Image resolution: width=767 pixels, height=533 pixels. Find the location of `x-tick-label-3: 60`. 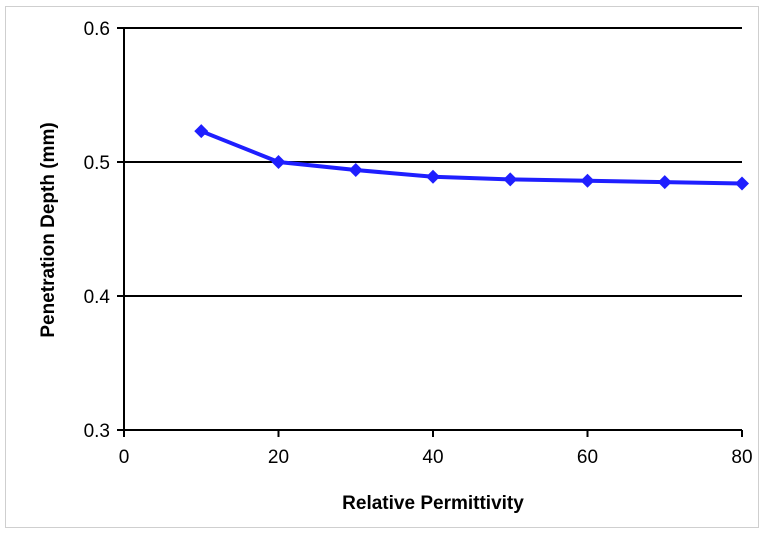

x-tick-label-3: 60 is located at coordinates (587, 457).